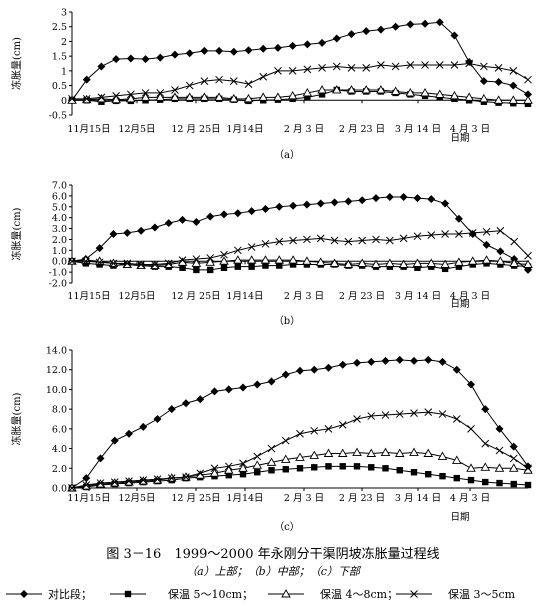  Describe the element at coordinates (59, 186) in the screenshot. I see `y-tick-label: 7.0` at that location.